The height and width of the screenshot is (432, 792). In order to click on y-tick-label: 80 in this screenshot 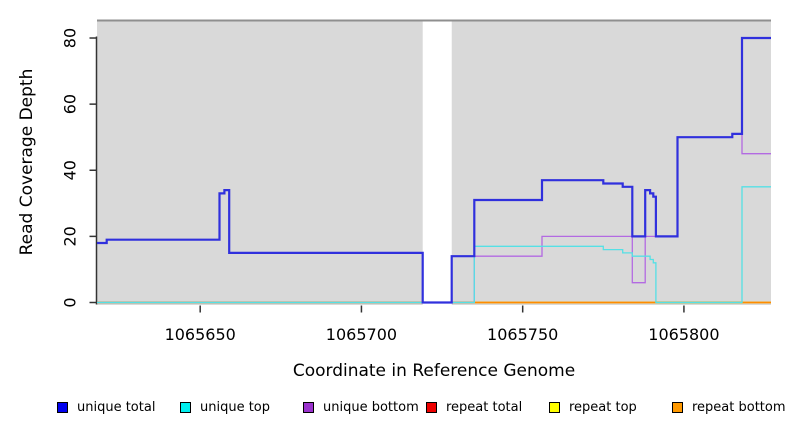, I will do `click(70, 38)`.